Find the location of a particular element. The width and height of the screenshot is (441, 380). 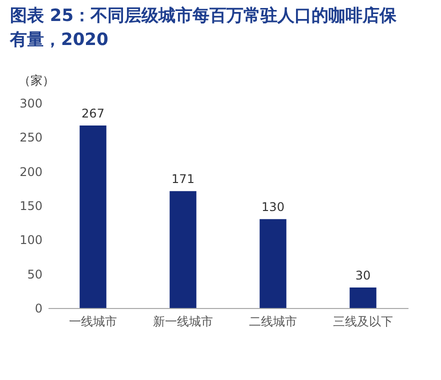

y-tick-label: 100 is located at coordinates (31, 240).